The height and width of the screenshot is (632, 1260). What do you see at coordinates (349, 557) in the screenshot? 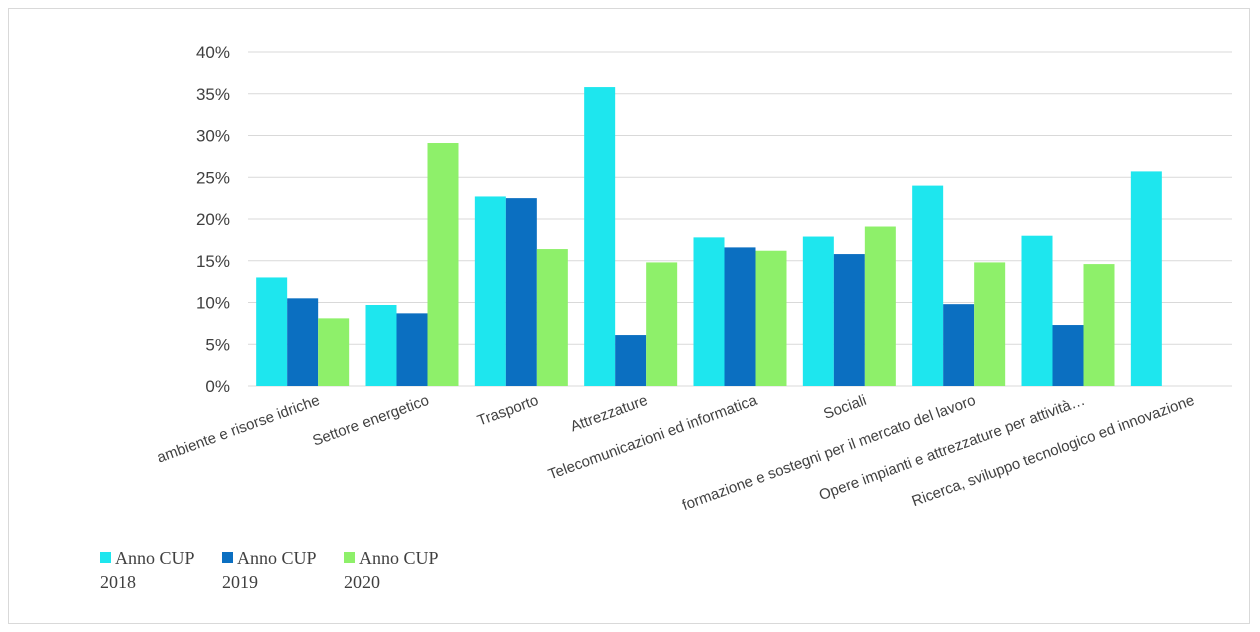
I see `legend-swatch-2020` at bounding box center [349, 557].